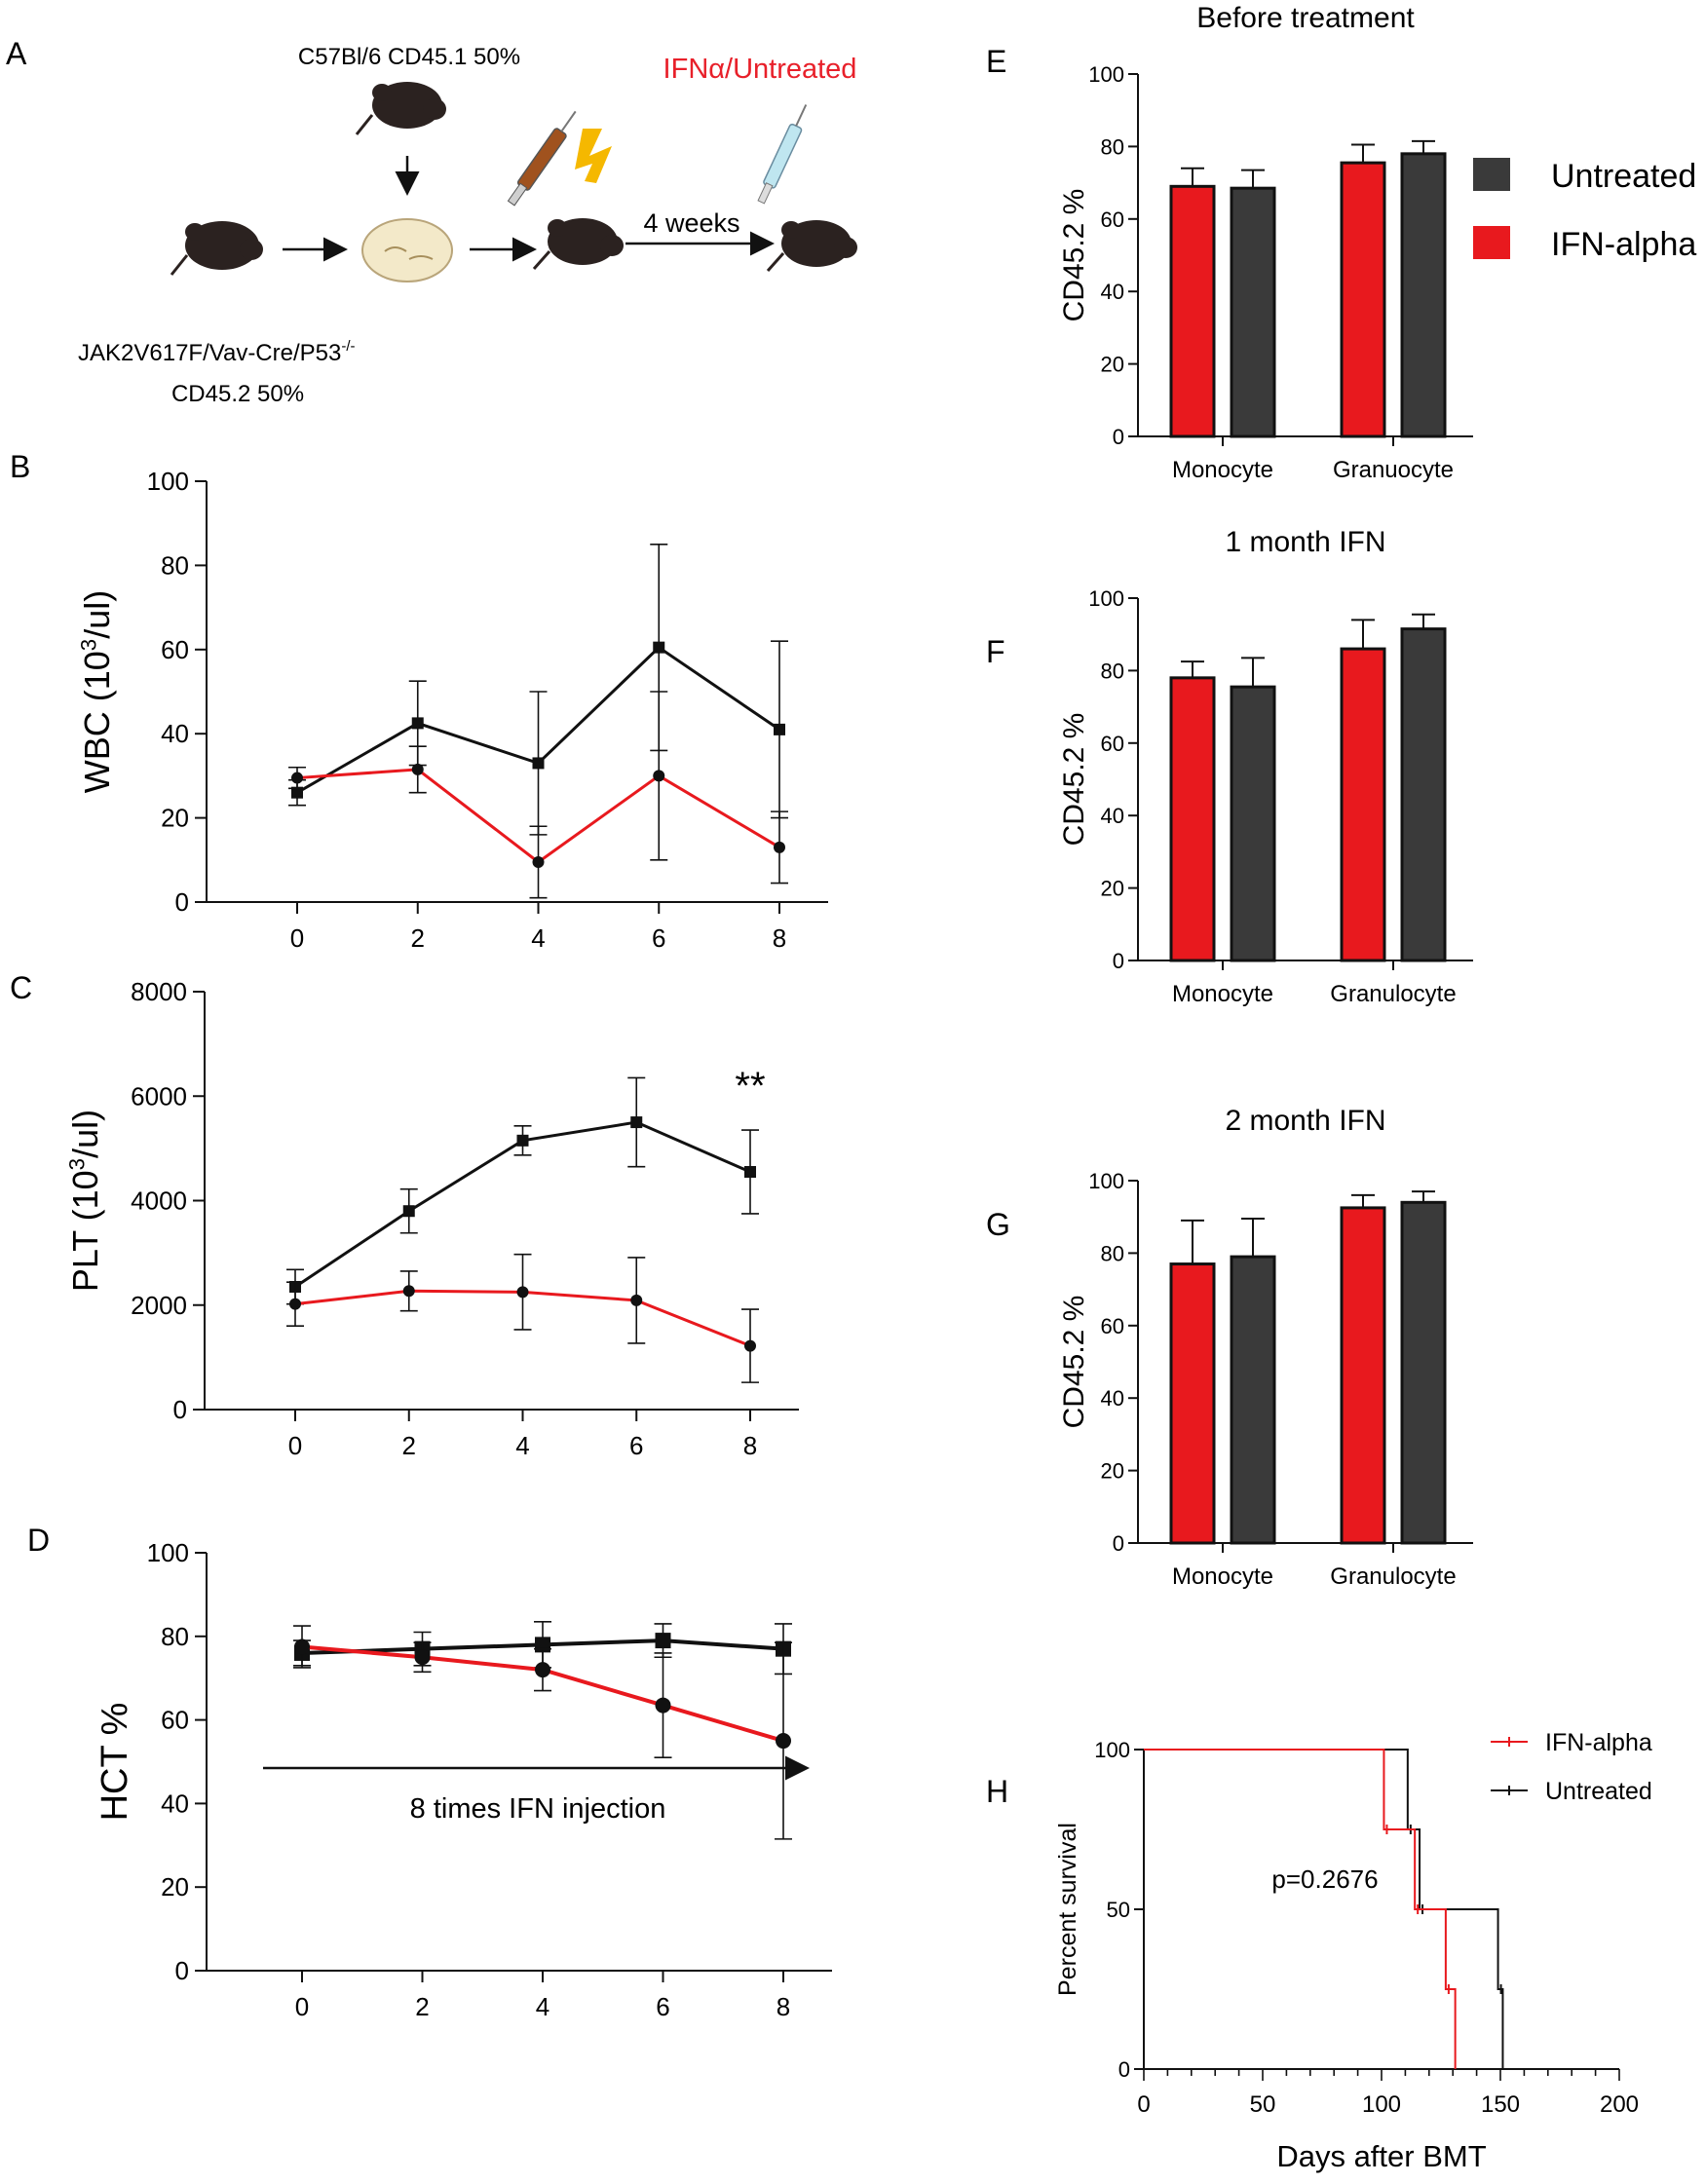 The height and width of the screenshot is (2184, 1705). I want to click on panel-label-e: E, so click(996, 61).